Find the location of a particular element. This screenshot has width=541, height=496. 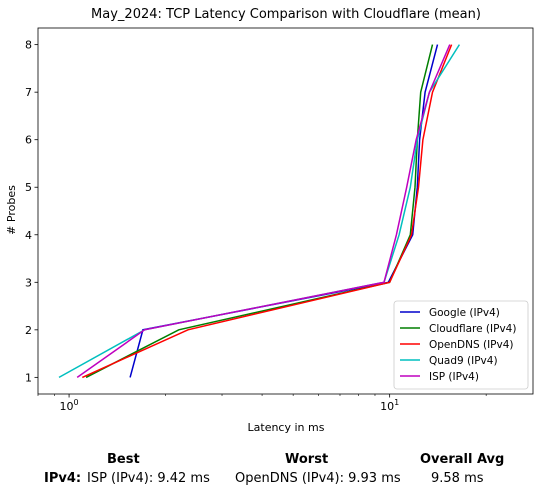

legend-box is located at coordinates (461, 345).